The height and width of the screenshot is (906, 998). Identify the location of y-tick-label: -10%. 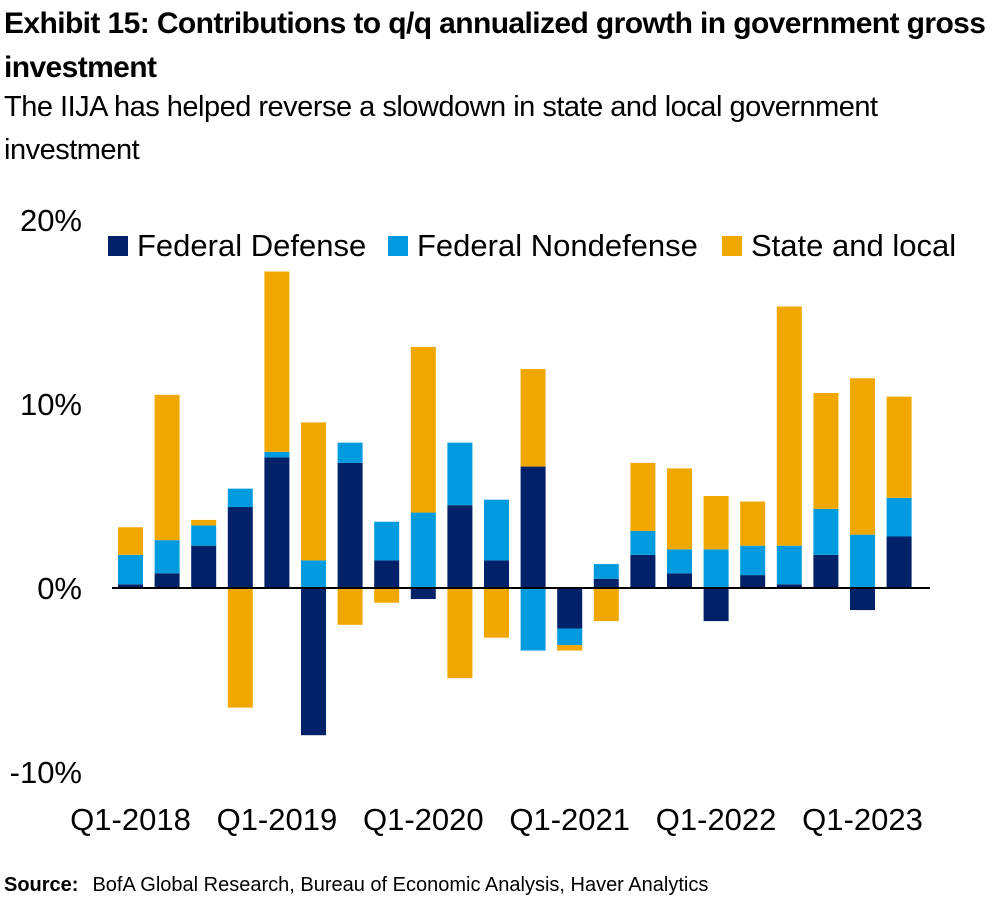
(46, 772).